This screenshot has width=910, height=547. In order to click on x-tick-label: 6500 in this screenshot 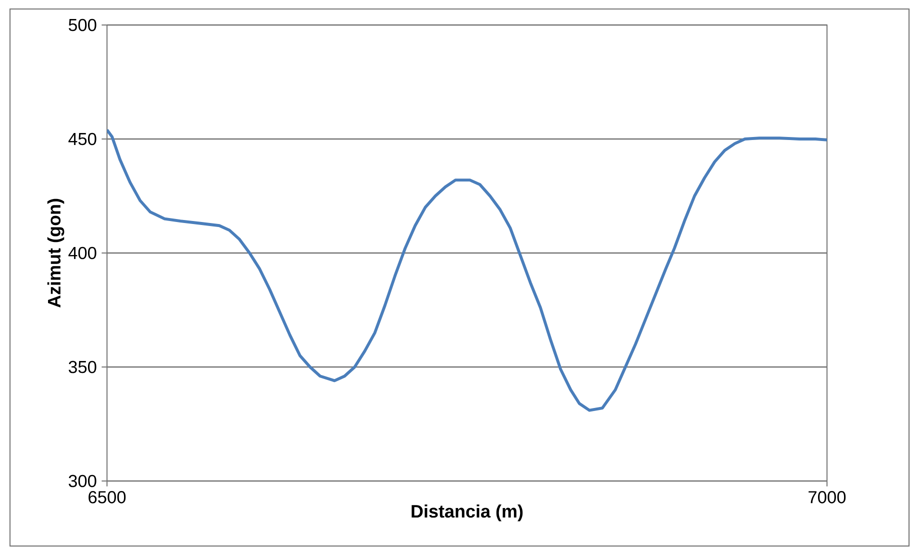, I will do `click(107, 497)`.